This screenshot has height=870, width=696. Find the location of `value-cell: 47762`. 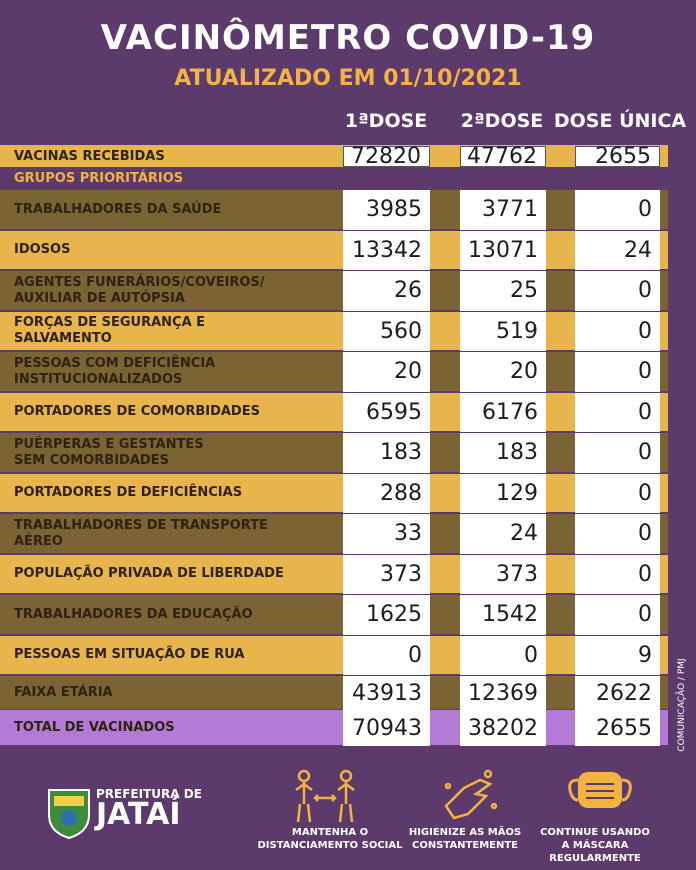

value-cell: 47762 is located at coordinates (503, 156).